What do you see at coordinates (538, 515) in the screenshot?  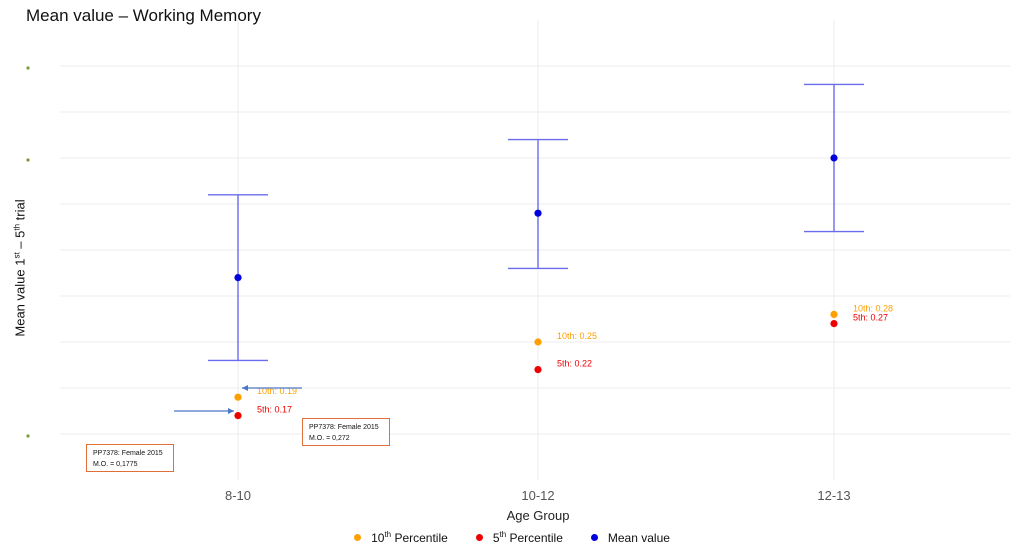 I see `x-axis-title: Age Group` at bounding box center [538, 515].